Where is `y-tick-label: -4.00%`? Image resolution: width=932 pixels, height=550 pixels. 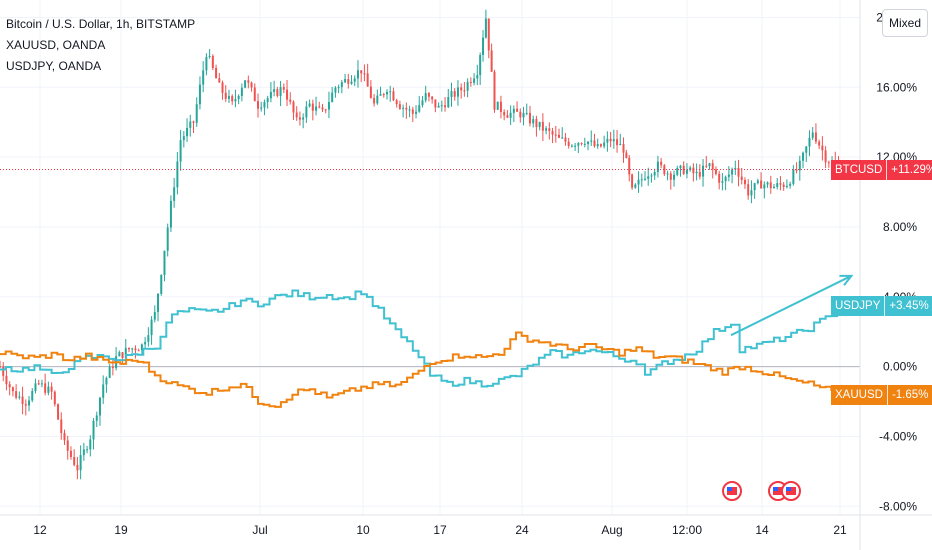 y-tick-label: -4.00% is located at coordinates (898, 436).